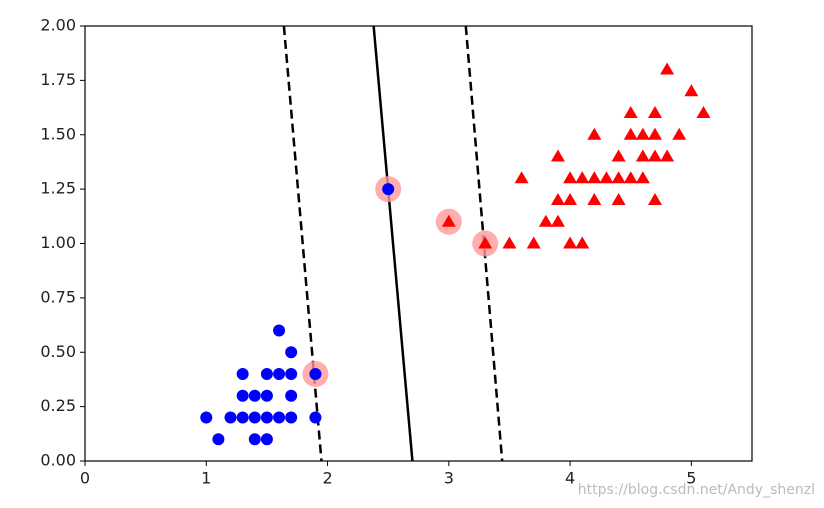 This screenshot has width=824, height=508. Describe the element at coordinates (58, 405) in the screenshot. I see `y-tick-label: 0.25` at that location.